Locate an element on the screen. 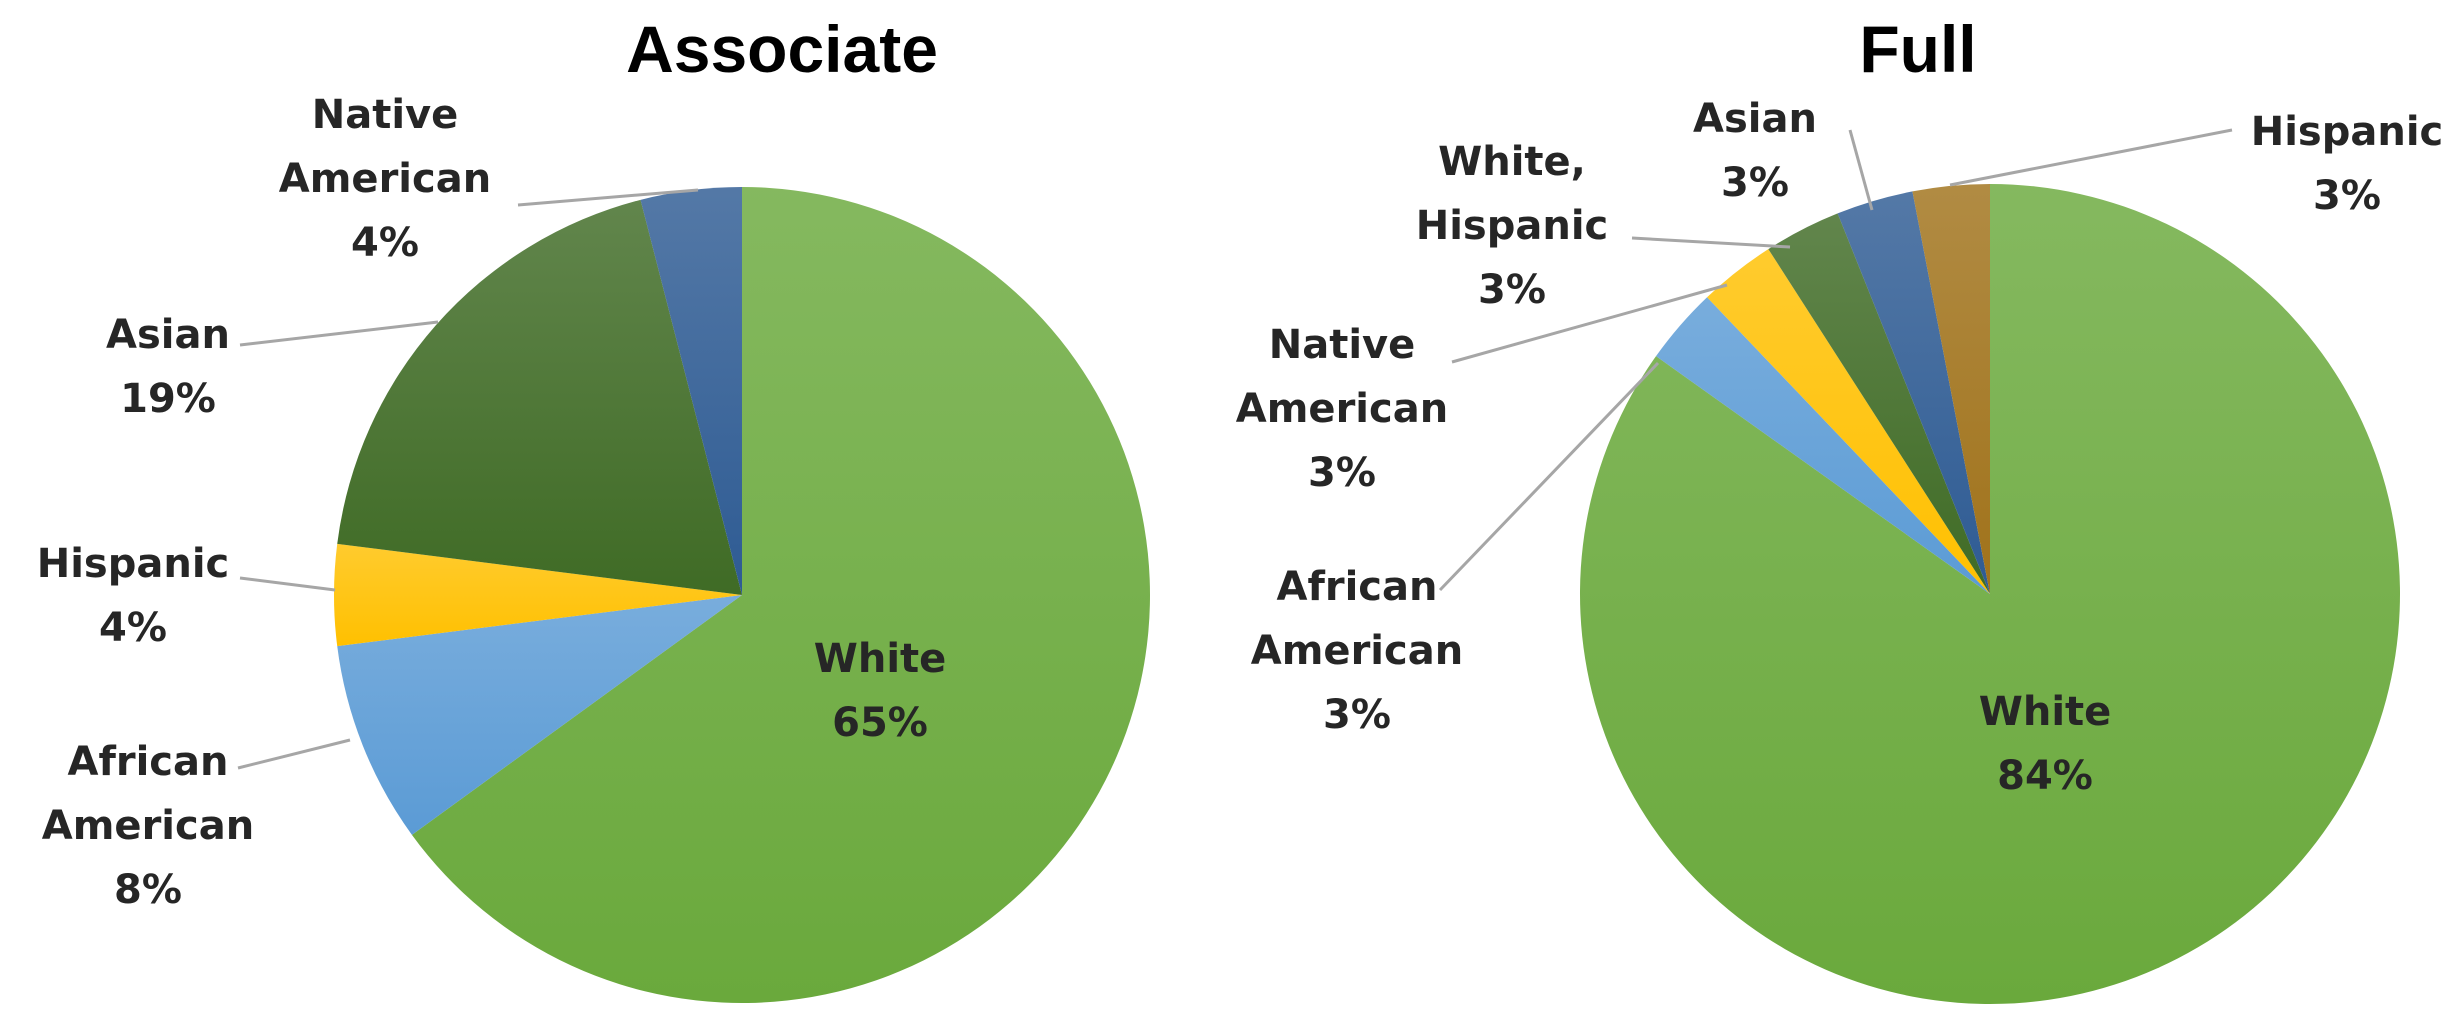 The image size is (2449, 1013). data-label-line: 65% is located at coordinates (880, 723).